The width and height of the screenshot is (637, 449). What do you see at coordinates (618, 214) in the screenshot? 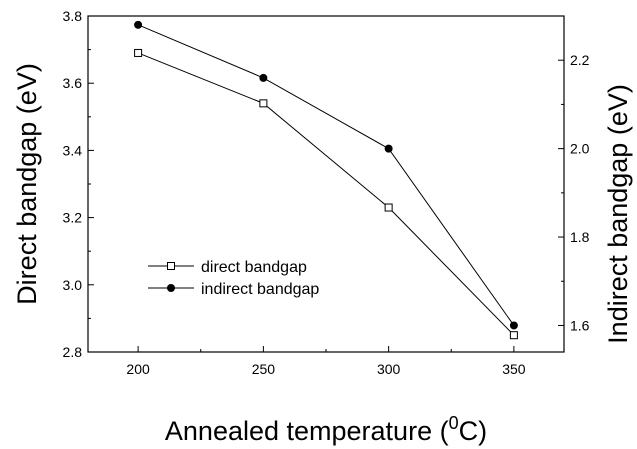
I see `right-y-axis-title: Indirect bandgap (eV)` at bounding box center [618, 214].